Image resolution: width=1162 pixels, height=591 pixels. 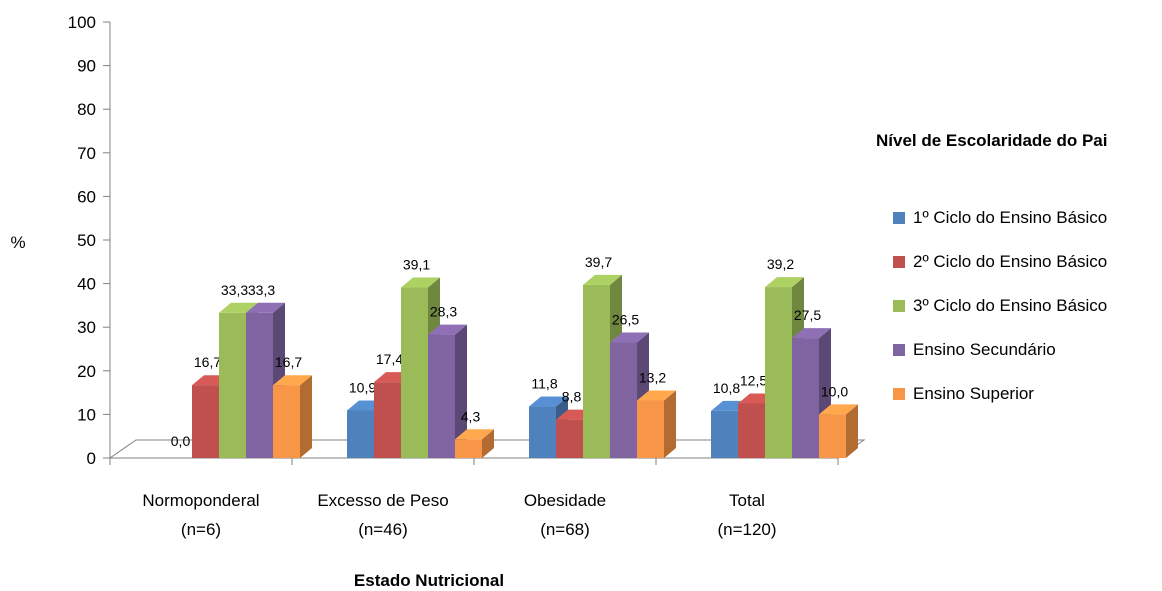 What do you see at coordinates (1010, 217) in the screenshot?
I see `legend-label: 1º Ciclo do Ensino Básico` at bounding box center [1010, 217].